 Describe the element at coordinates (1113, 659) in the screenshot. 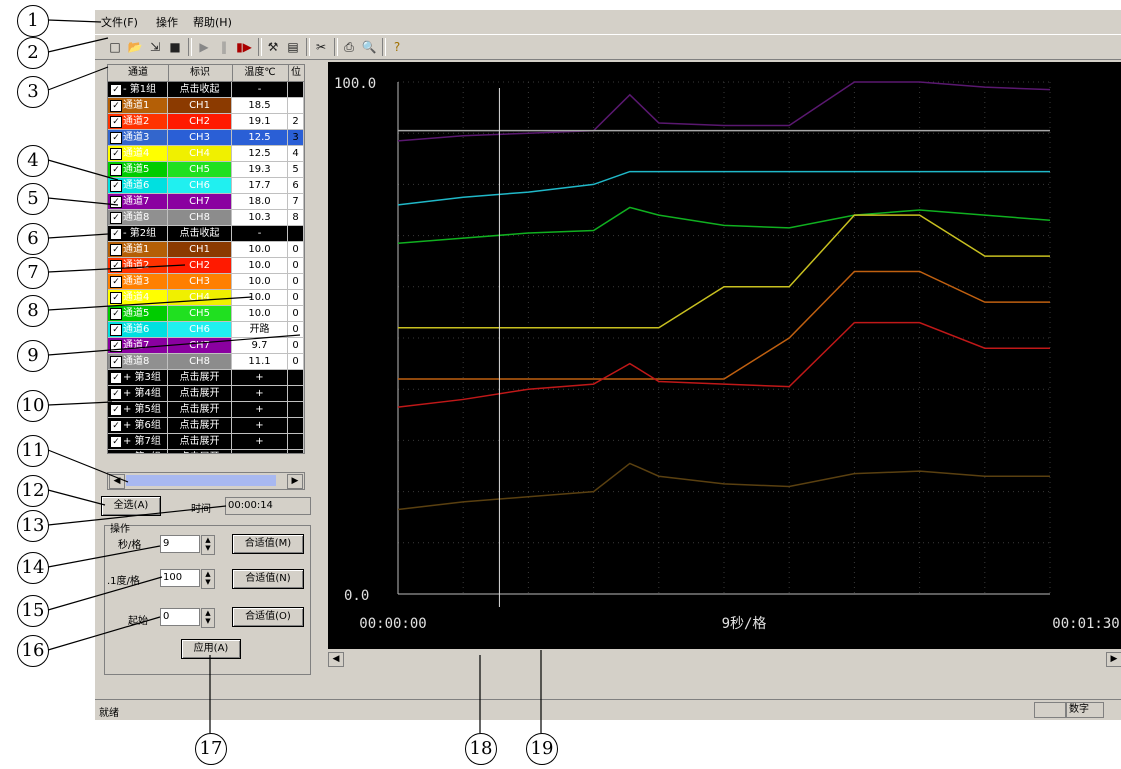

I see `chart-scroll-right-icon: ▶` at that location.